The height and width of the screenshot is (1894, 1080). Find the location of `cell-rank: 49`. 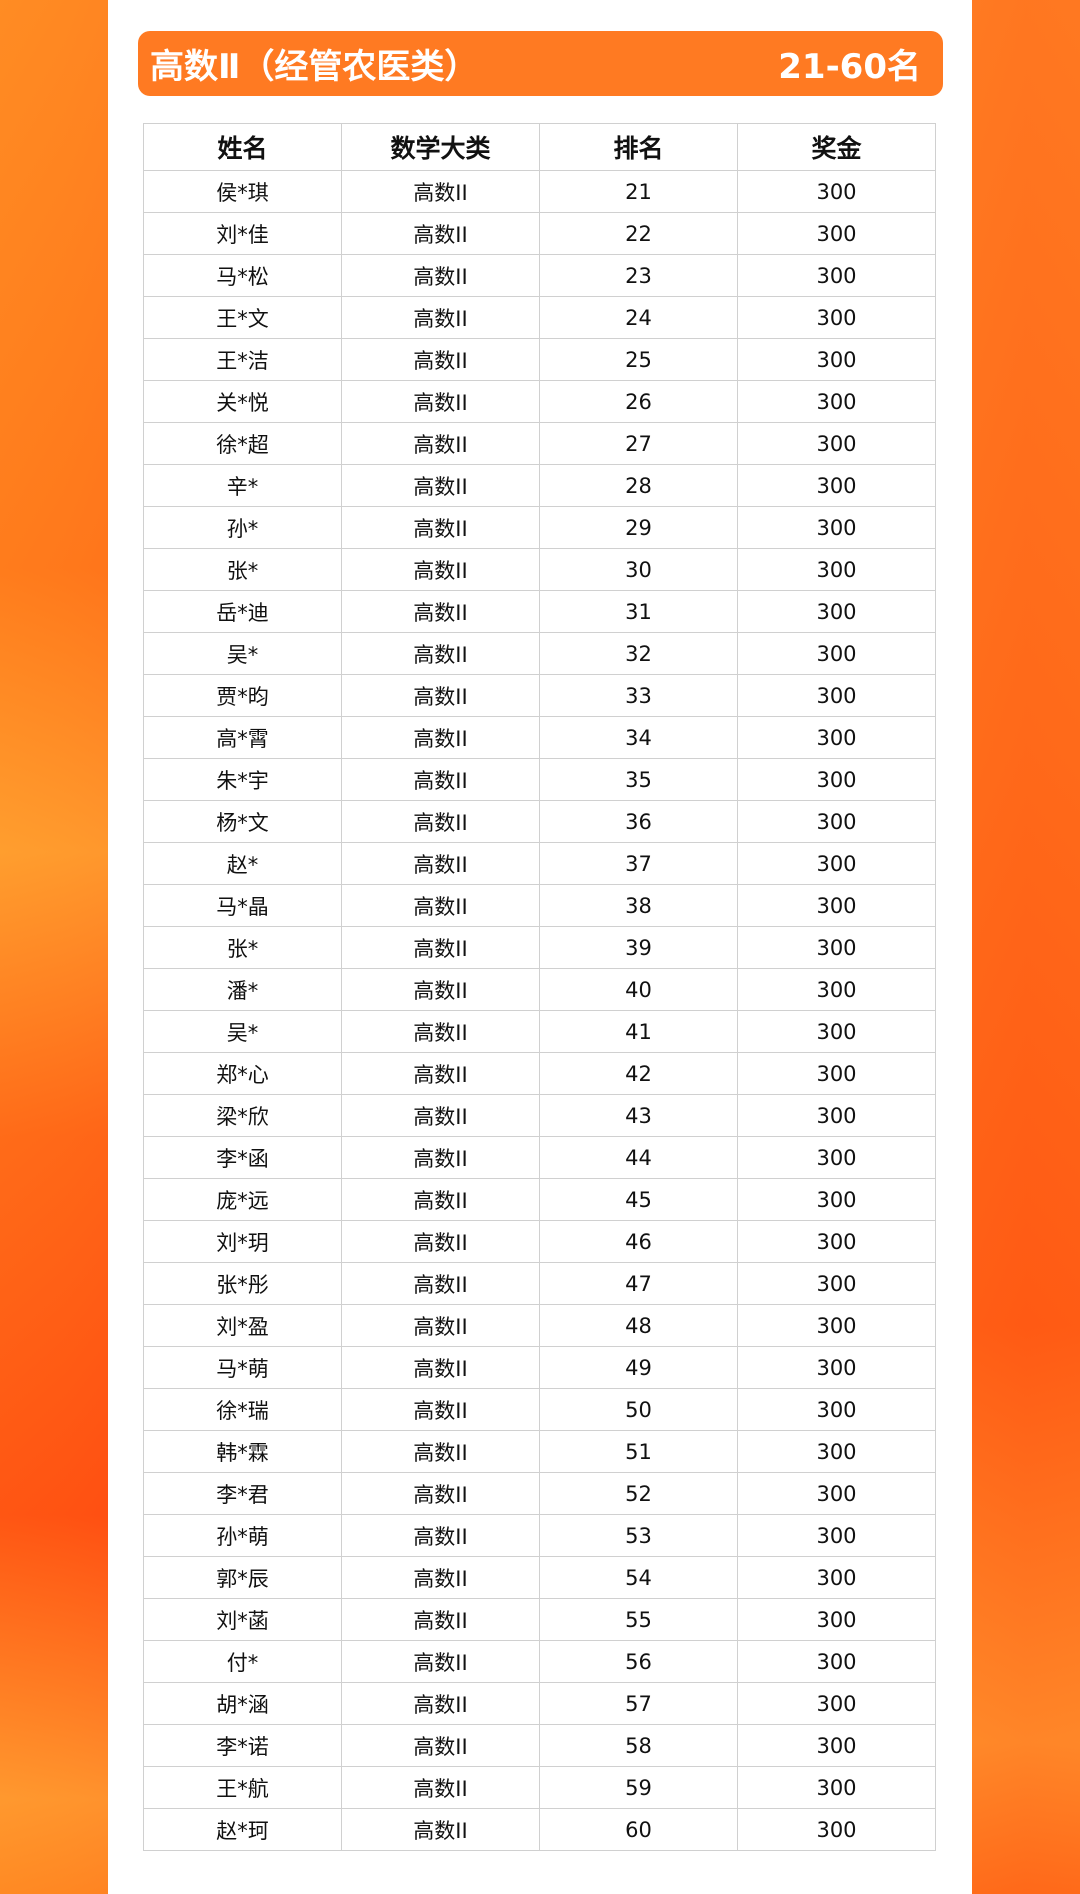

cell-rank: 49 is located at coordinates (638, 1367).